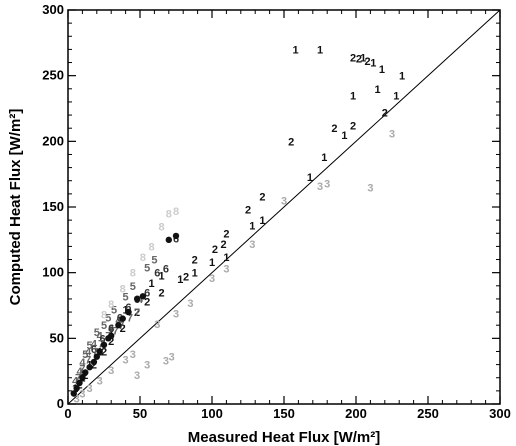  Describe the element at coordinates (53, 75) in the screenshot. I see `y-tick-label: 250` at that location.